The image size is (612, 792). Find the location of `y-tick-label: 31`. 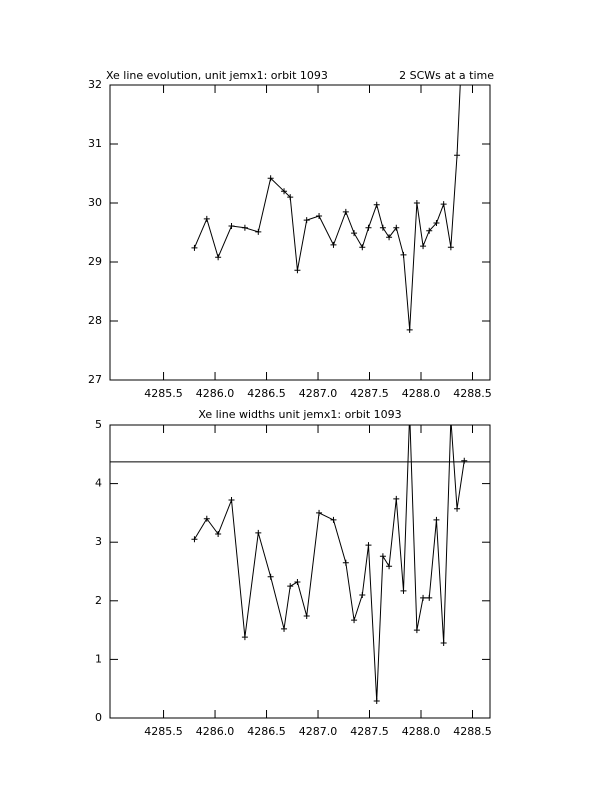

y-tick-label: 31 is located at coordinates (95, 143).